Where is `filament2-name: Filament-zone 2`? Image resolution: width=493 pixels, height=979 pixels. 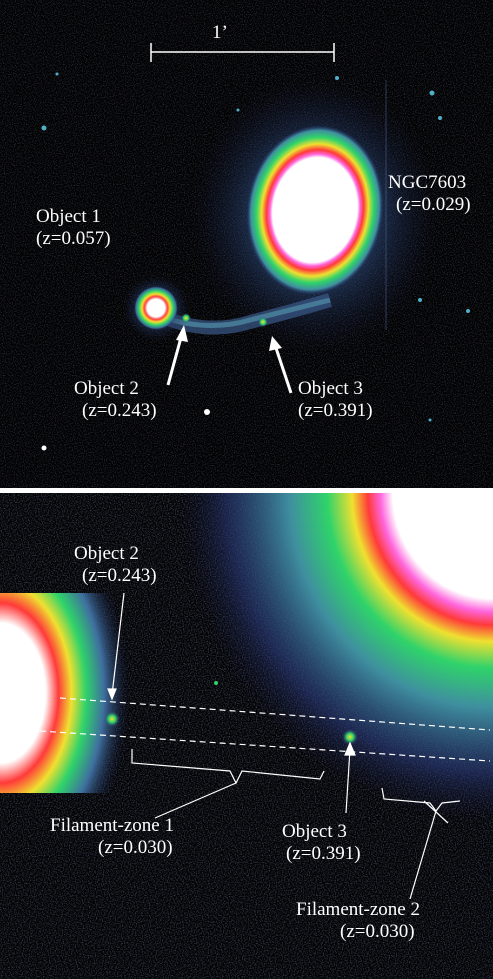
filament2-name: Filament-zone 2 is located at coordinates (358, 910).